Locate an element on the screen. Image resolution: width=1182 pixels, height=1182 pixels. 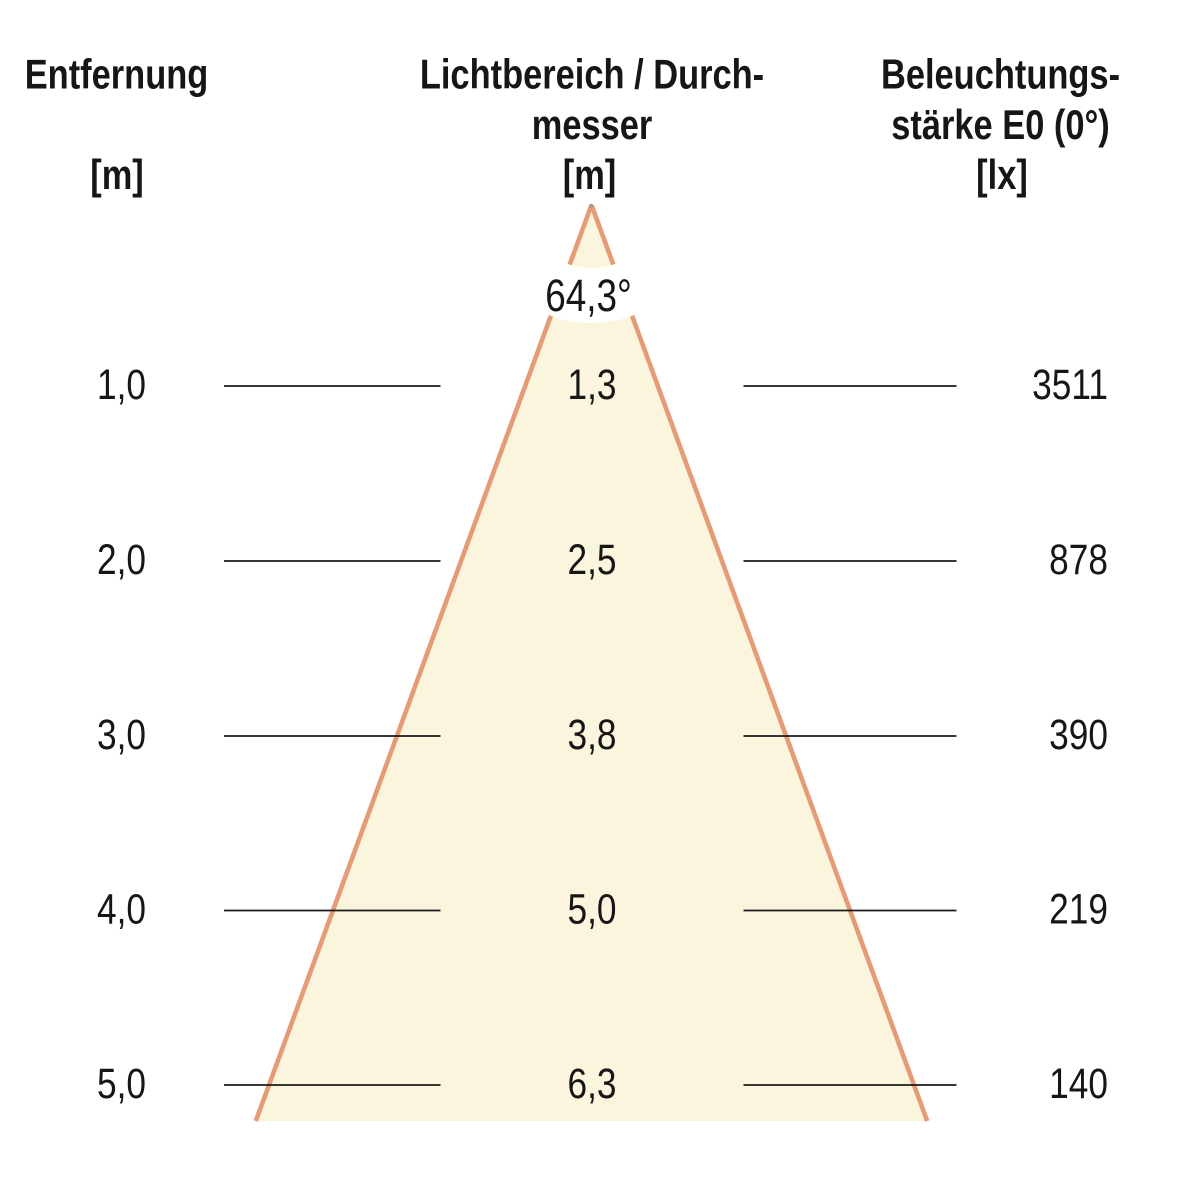
svg-text: 140 is located at coordinates (1078, 1084).